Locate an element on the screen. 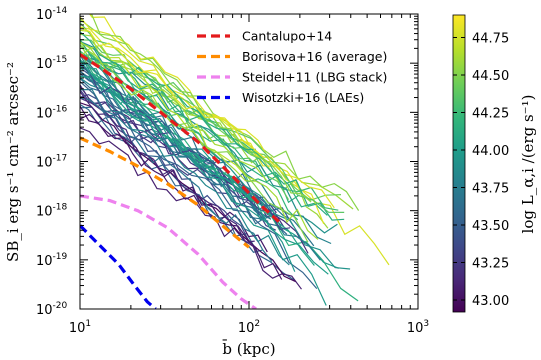 The height and width of the screenshot is (360, 541). colorbar-tick-label: 43.75 is located at coordinates (490, 189).